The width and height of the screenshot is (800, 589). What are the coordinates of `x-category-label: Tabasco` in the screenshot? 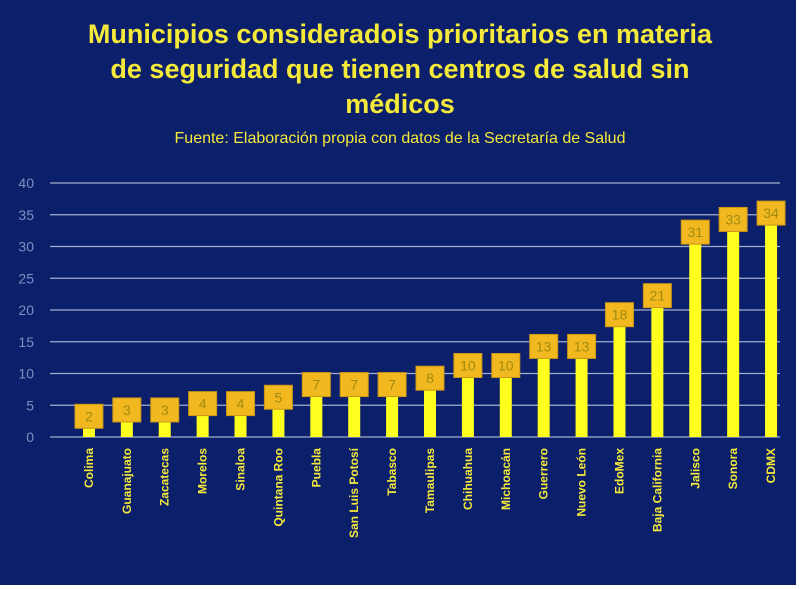 It's located at (392, 472).